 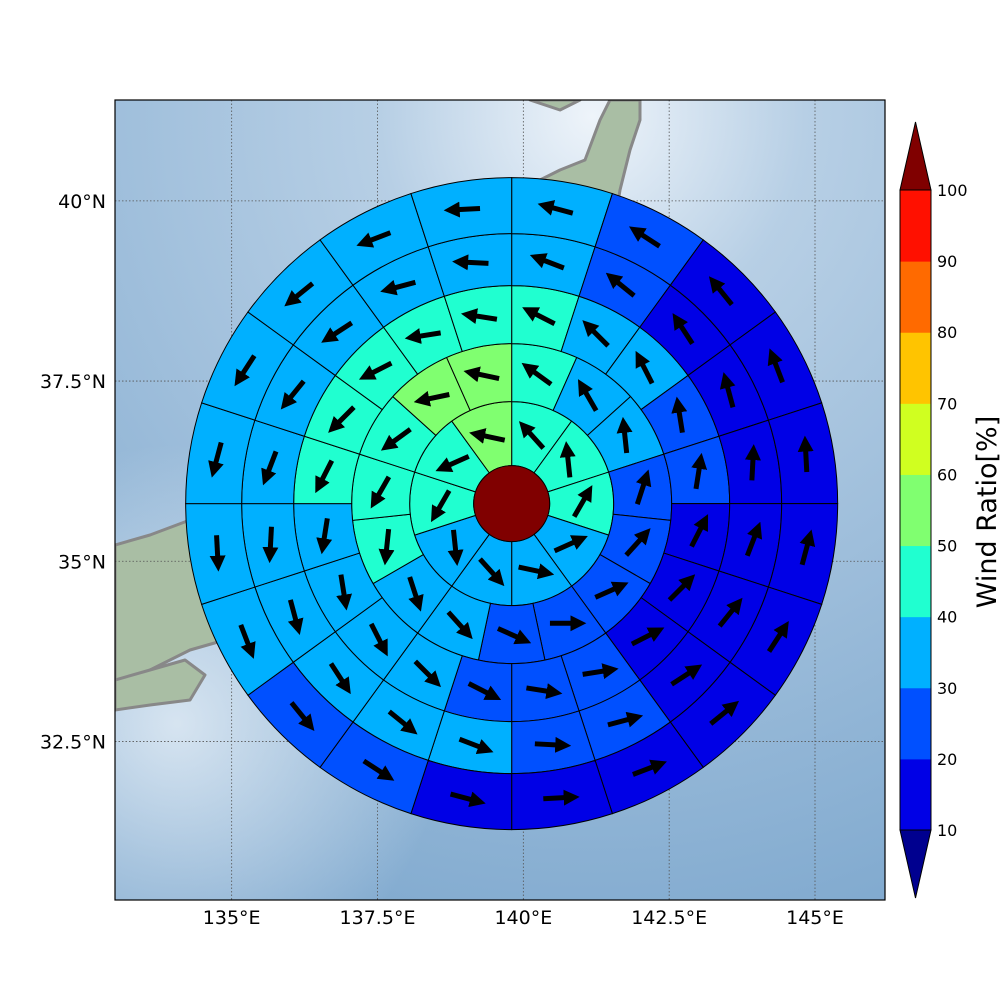 What do you see at coordinates (947, 332) in the screenshot?
I see `colorbar-tick-label: 80` at bounding box center [947, 332].